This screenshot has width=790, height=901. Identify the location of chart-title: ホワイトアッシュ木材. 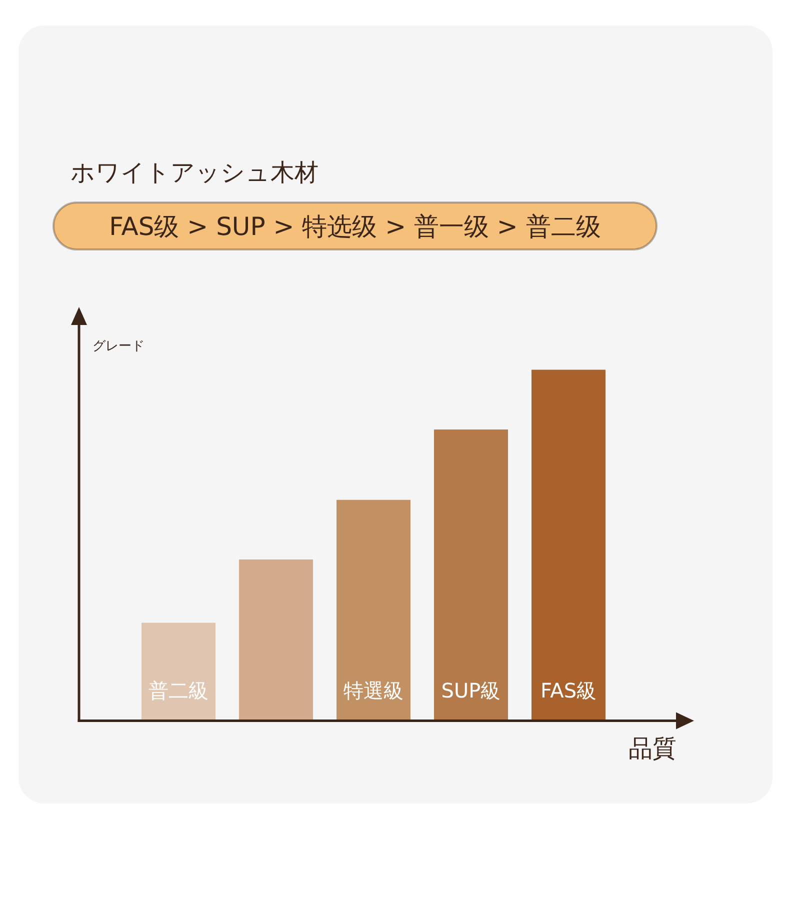
(194, 172).